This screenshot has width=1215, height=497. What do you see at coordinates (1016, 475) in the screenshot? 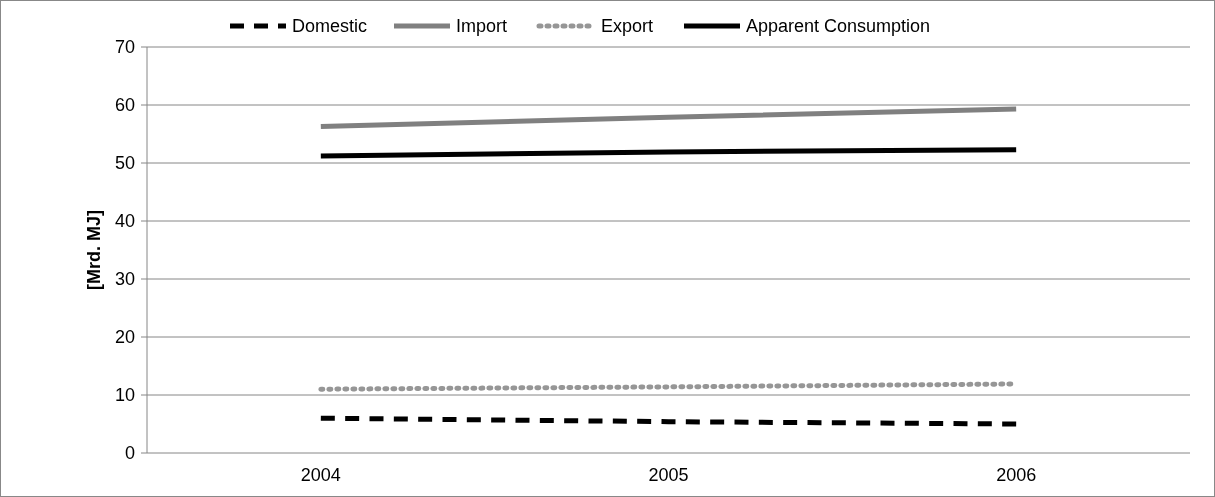
I see `x-tick-label: 2006` at bounding box center [1016, 475].